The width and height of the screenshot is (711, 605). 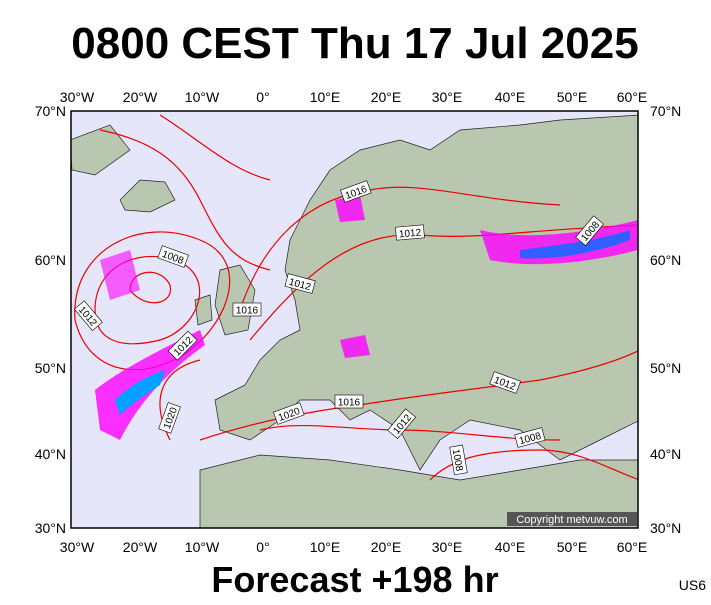 What do you see at coordinates (665, 368) in the screenshot?
I see `lat-label-right: 50°N` at bounding box center [665, 368].